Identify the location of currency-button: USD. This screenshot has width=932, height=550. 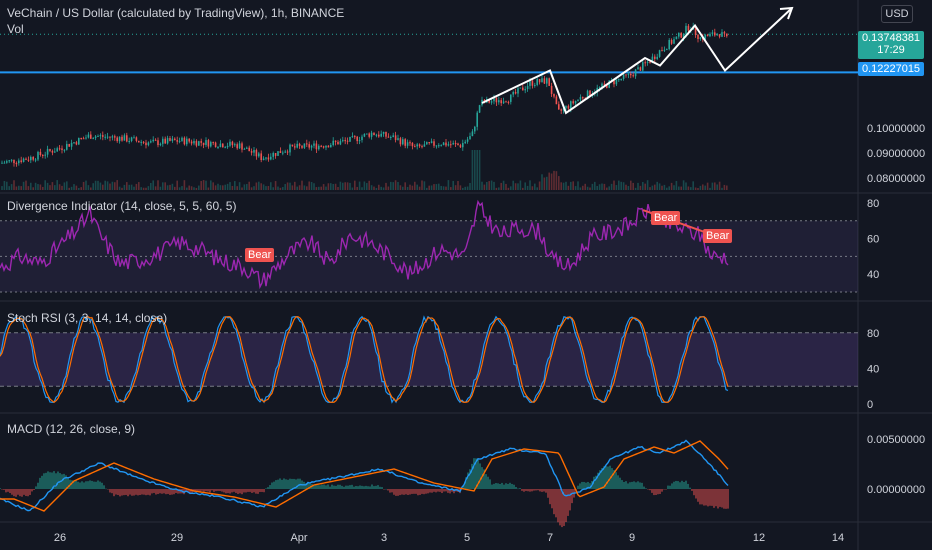
(897, 14).